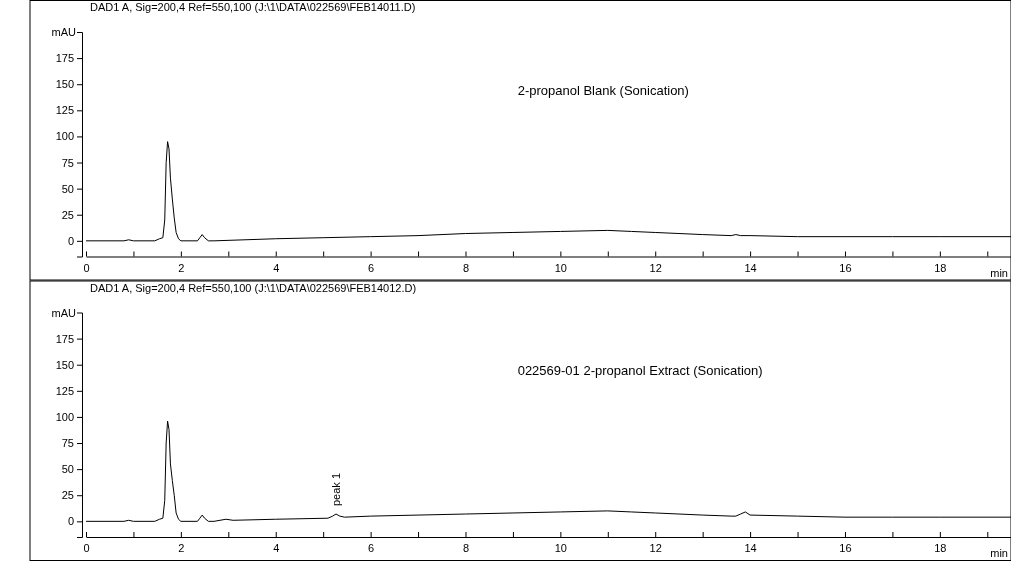 The height and width of the screenshot is (561, 1011). I want to click on text: 022569-01 2-propanol Extract (Sonication), so click(640, 371).